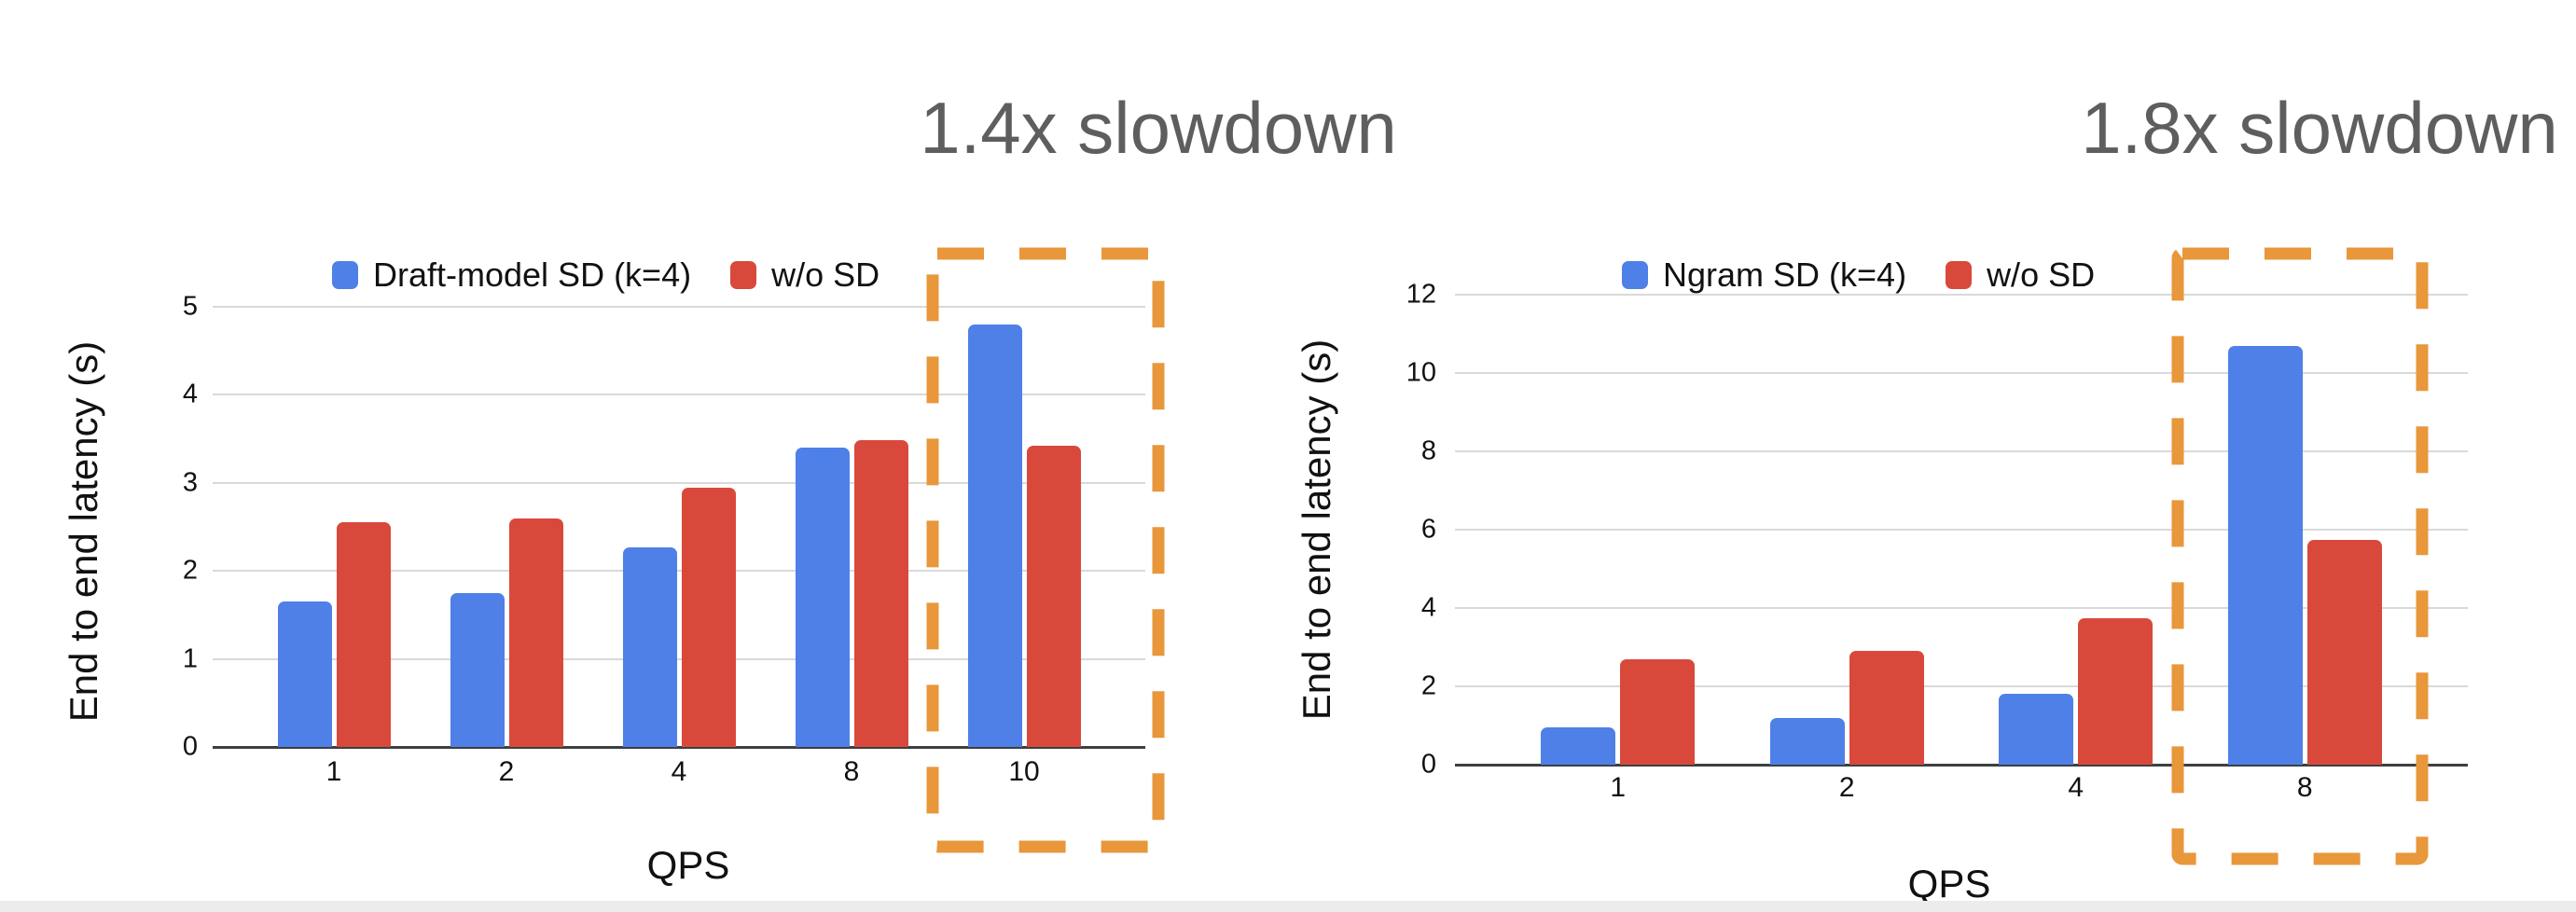  What do you see at coordinates (1024, 771) in the screenshot?
I see `x-tick-label-10: 10` at bounding box center [1024, 771].